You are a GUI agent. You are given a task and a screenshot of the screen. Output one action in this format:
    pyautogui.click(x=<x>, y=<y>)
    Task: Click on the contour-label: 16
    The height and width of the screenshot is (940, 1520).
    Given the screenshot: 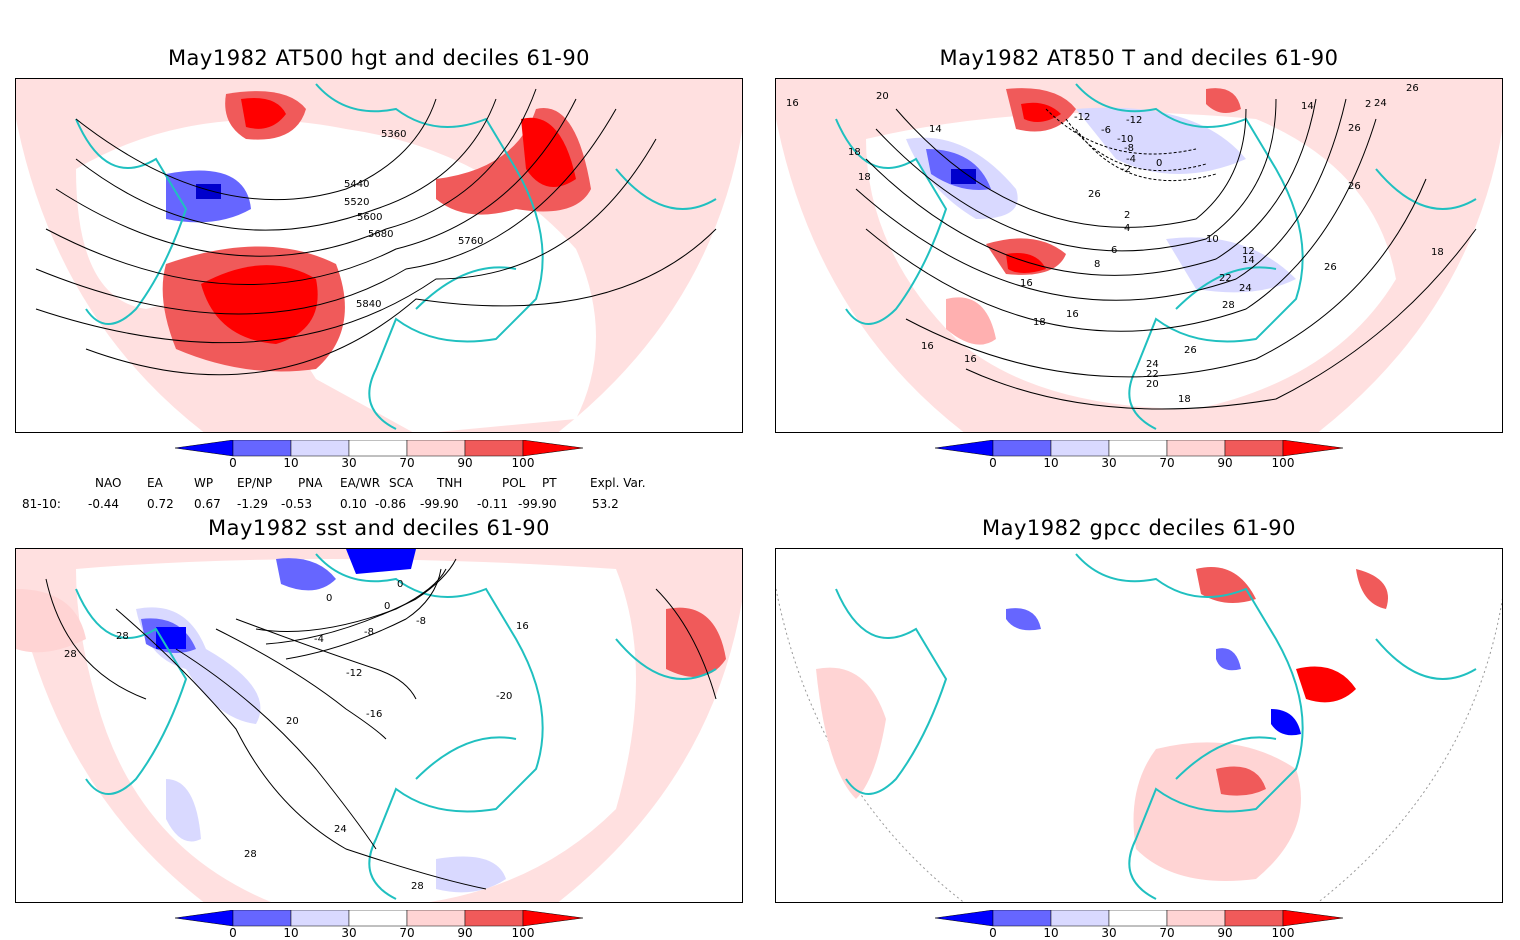 What is the action you would take?
    pyautogui.click(x=1026, y=283)
    